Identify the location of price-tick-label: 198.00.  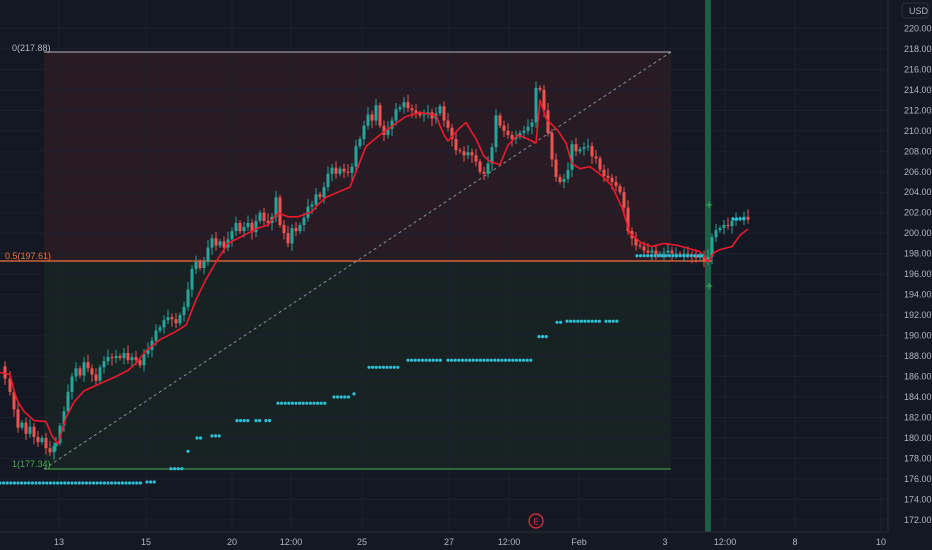
(918, 254).